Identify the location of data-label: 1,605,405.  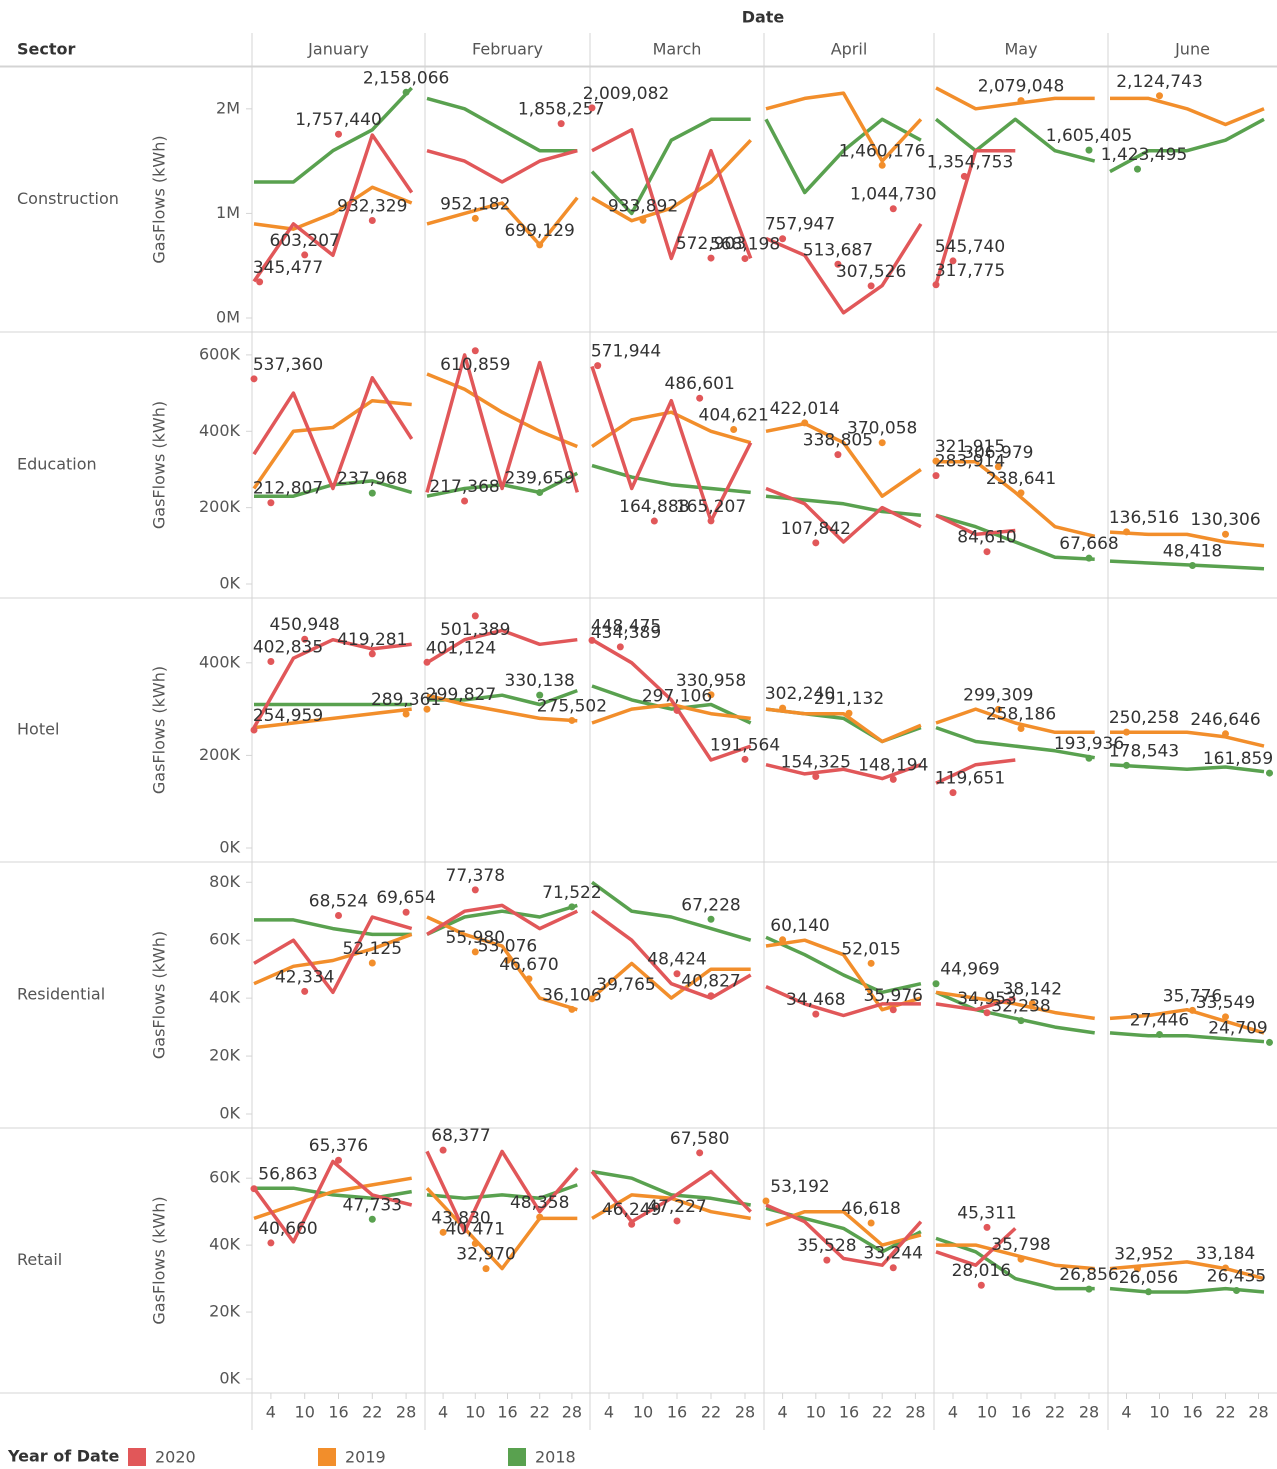
(1089, 136).